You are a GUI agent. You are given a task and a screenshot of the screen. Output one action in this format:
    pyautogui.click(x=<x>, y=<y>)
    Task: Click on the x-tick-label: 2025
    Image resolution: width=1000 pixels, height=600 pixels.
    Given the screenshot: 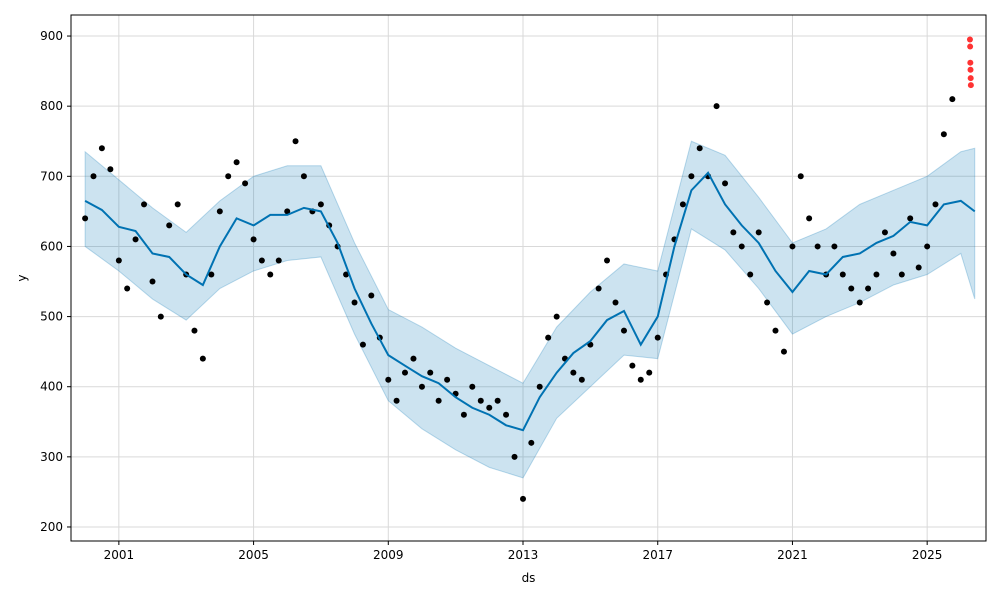 What is the action you would take?
    pyautogui.click(x=927, y=555)
    